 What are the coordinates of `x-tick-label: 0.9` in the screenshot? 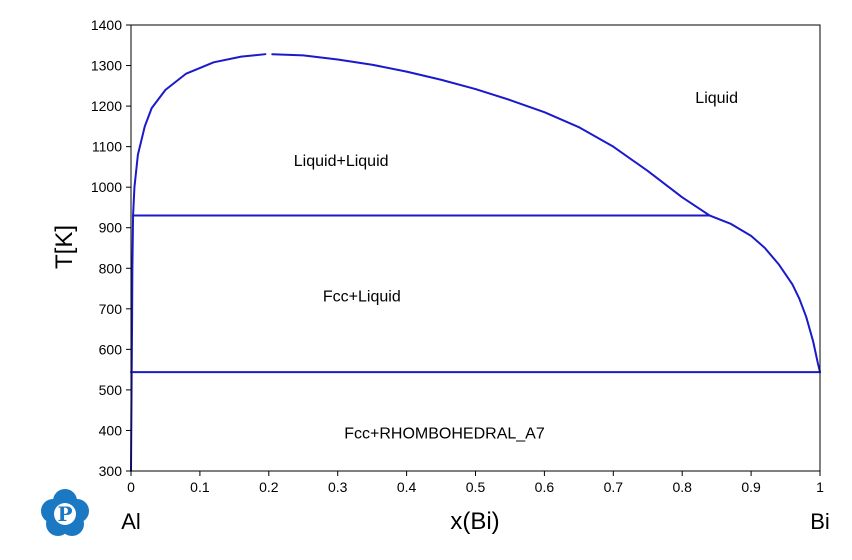 It's located at (751, 487).